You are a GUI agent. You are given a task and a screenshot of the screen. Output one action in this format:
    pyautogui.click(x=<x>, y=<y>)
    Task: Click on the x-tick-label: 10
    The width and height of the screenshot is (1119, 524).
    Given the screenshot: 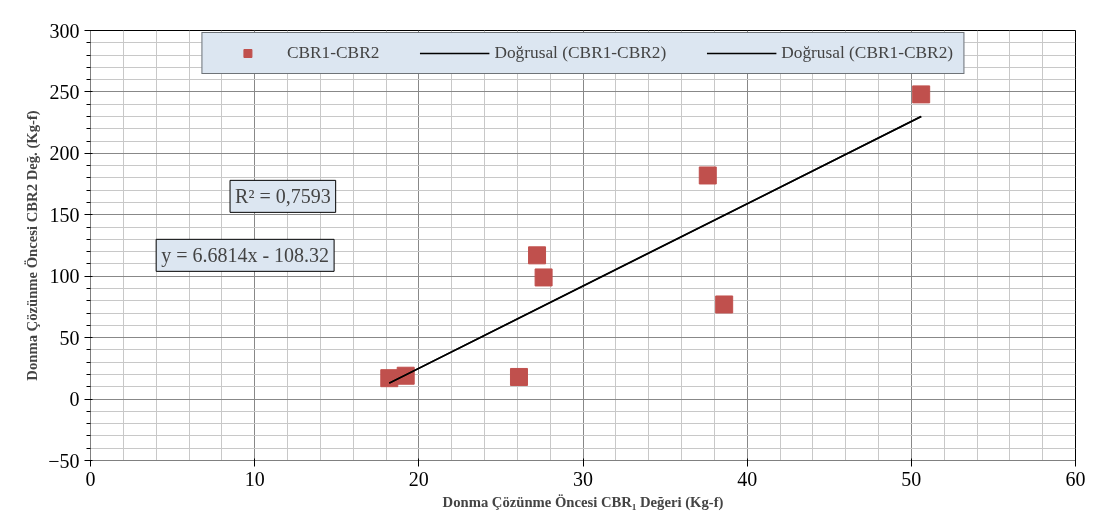 What is the action you would take?
    pyautogui.click(x=254, y=478)
    